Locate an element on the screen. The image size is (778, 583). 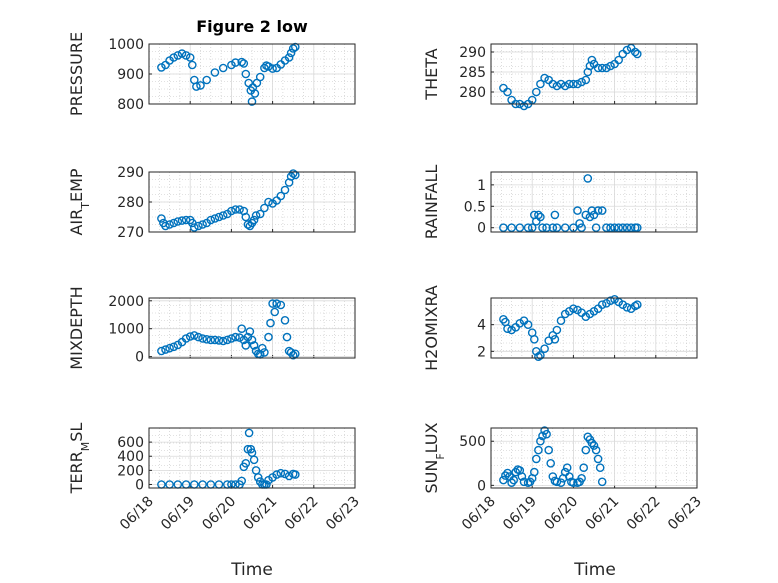
y-axis-label: SUNFLUX is located at coordinates (434, 457).